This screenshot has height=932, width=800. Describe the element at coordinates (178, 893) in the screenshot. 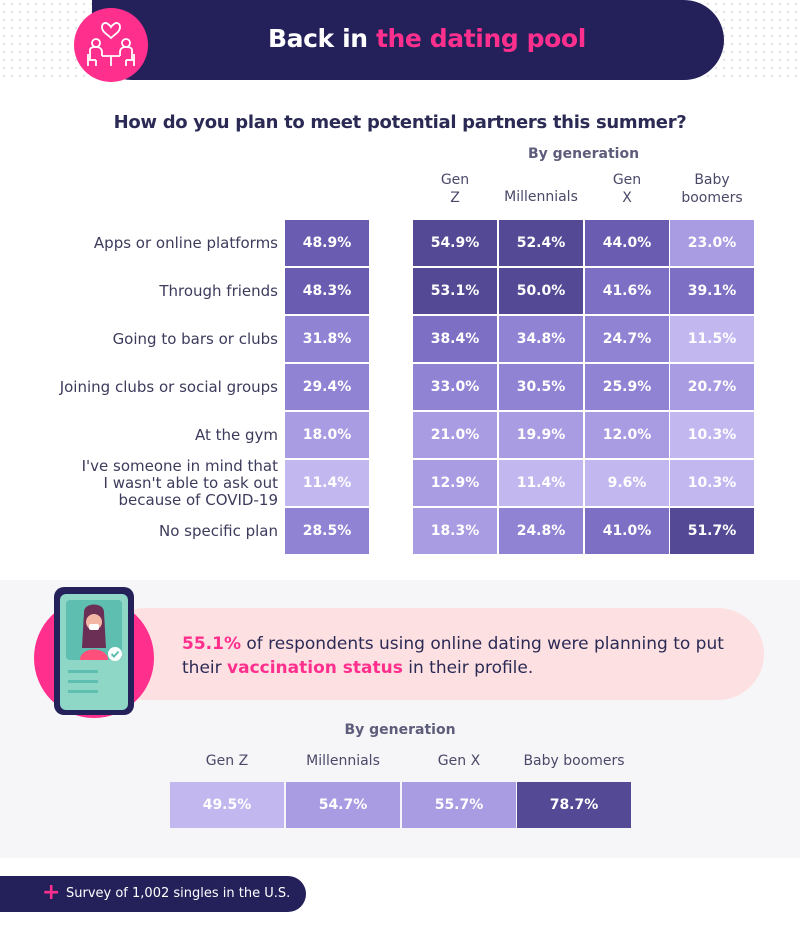

I see `footer-source: Survey of 1,002 singles in the U.S.` at that location.